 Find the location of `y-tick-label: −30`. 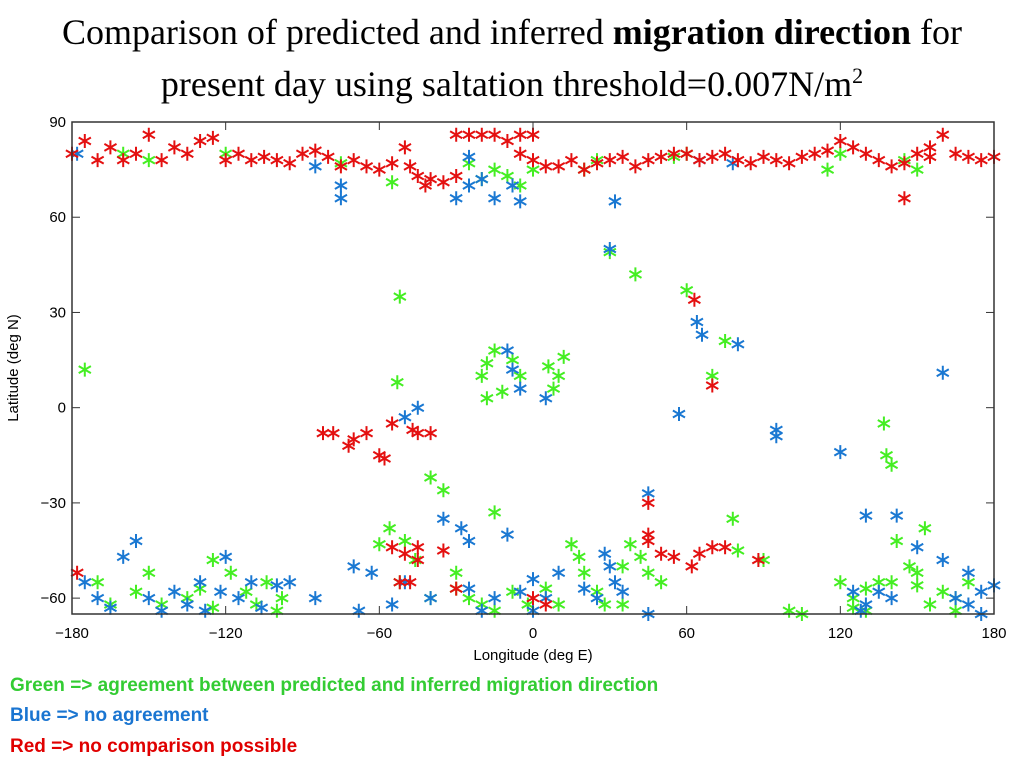

y-tick-label: −30 is located at coordinates (53, 503).